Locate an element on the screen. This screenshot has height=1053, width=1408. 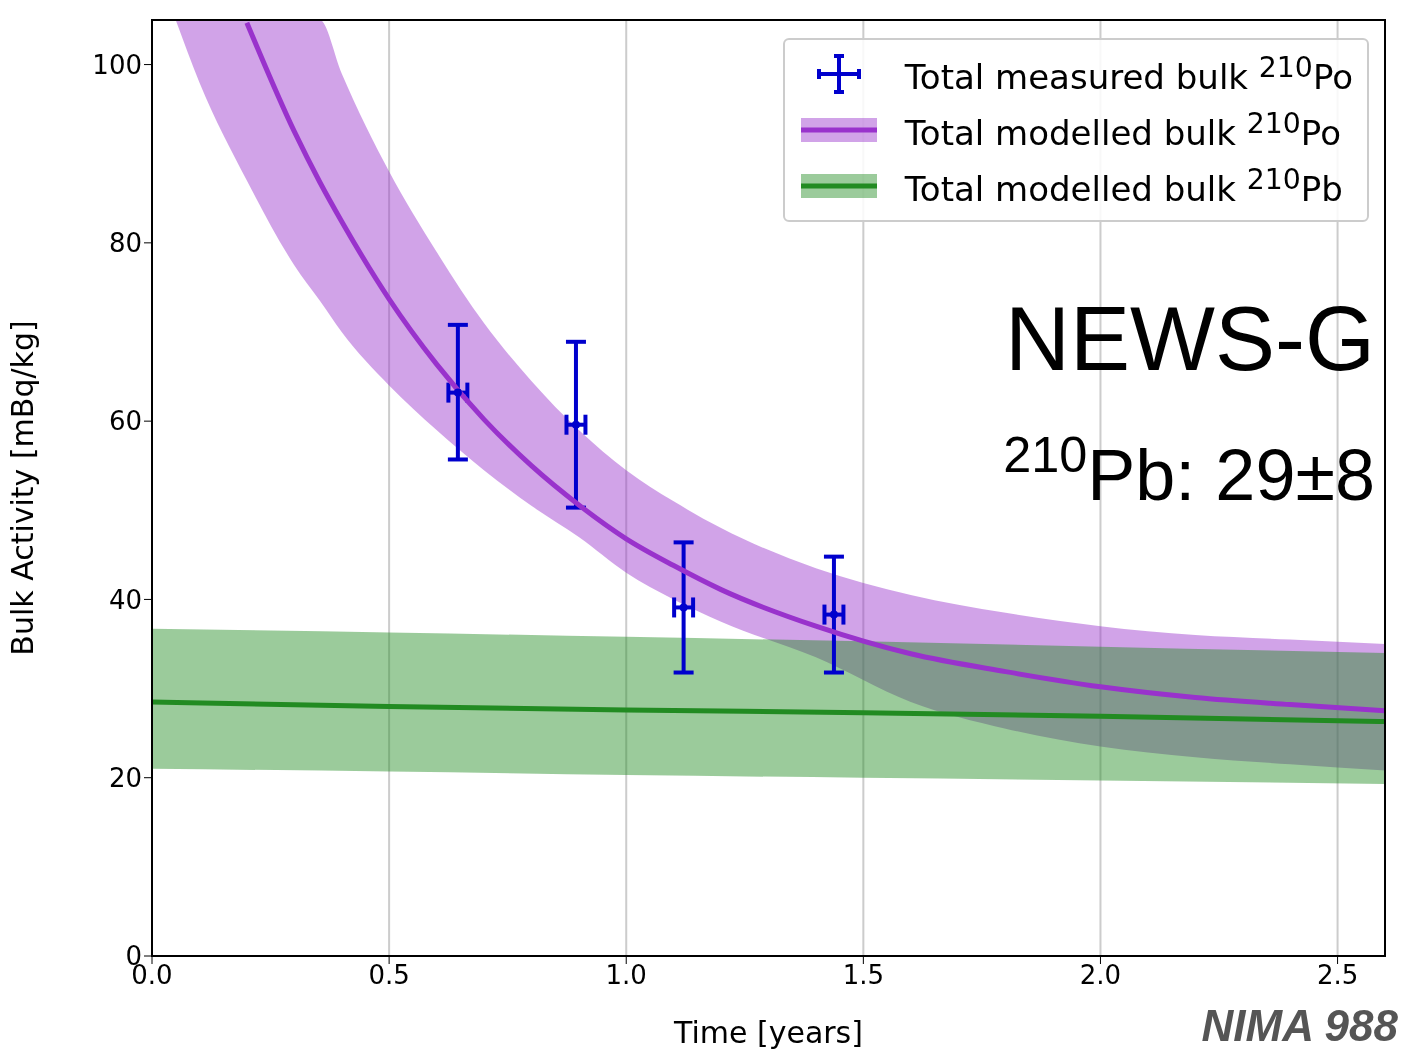
y-tick-label: 80 is located at coordinates (125, 243).